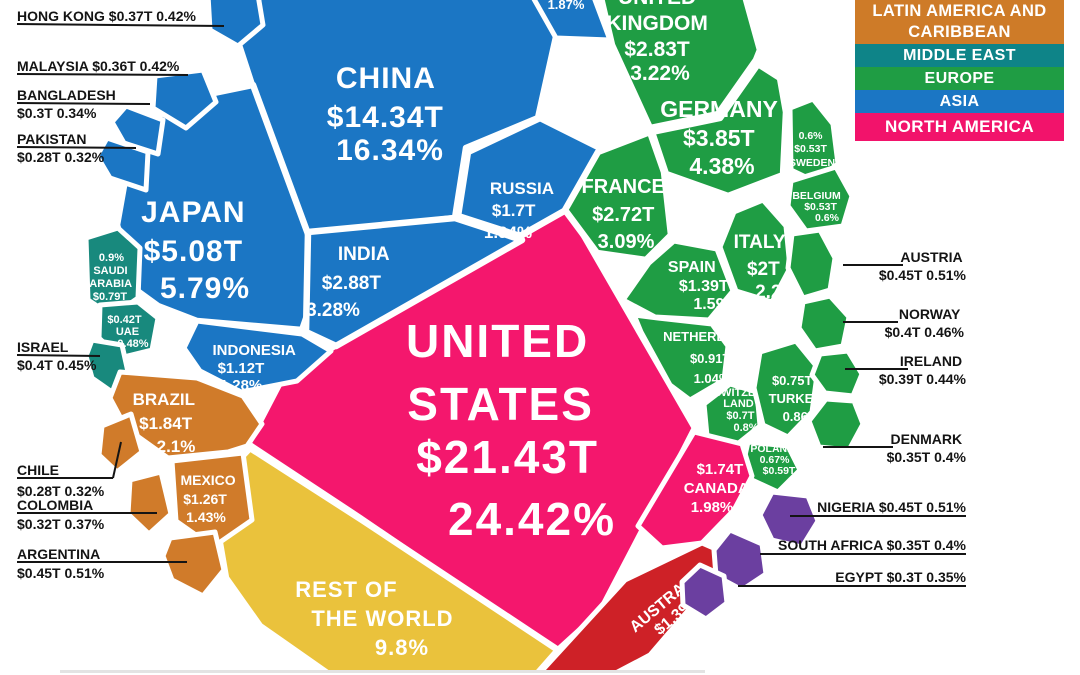 This screenshot has width=1080, height=675. I want to click on legend-item-north-america: NORTH AMERICA, so click(959, 127).